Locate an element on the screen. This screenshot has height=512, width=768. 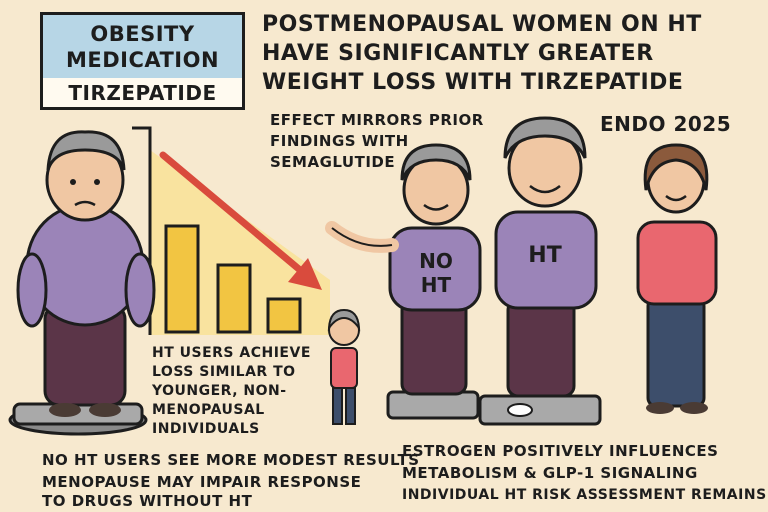
bottom-left-line-3: TO DRUGS WITHOUT HT is located at coordinates (147, 501).